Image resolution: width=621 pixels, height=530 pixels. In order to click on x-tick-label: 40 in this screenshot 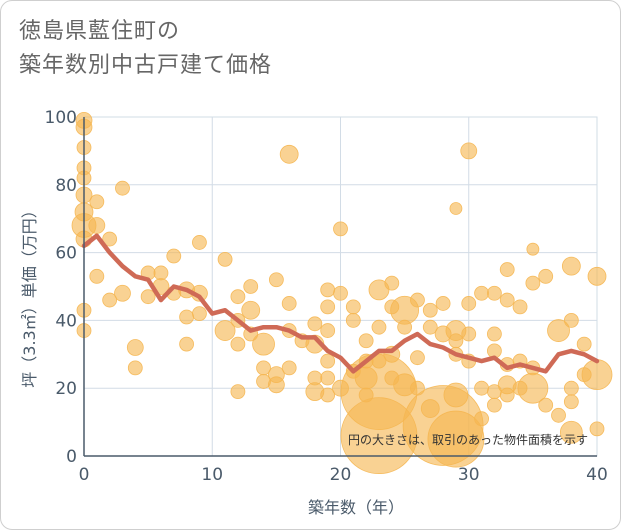, I will do `click(597, 475)`.